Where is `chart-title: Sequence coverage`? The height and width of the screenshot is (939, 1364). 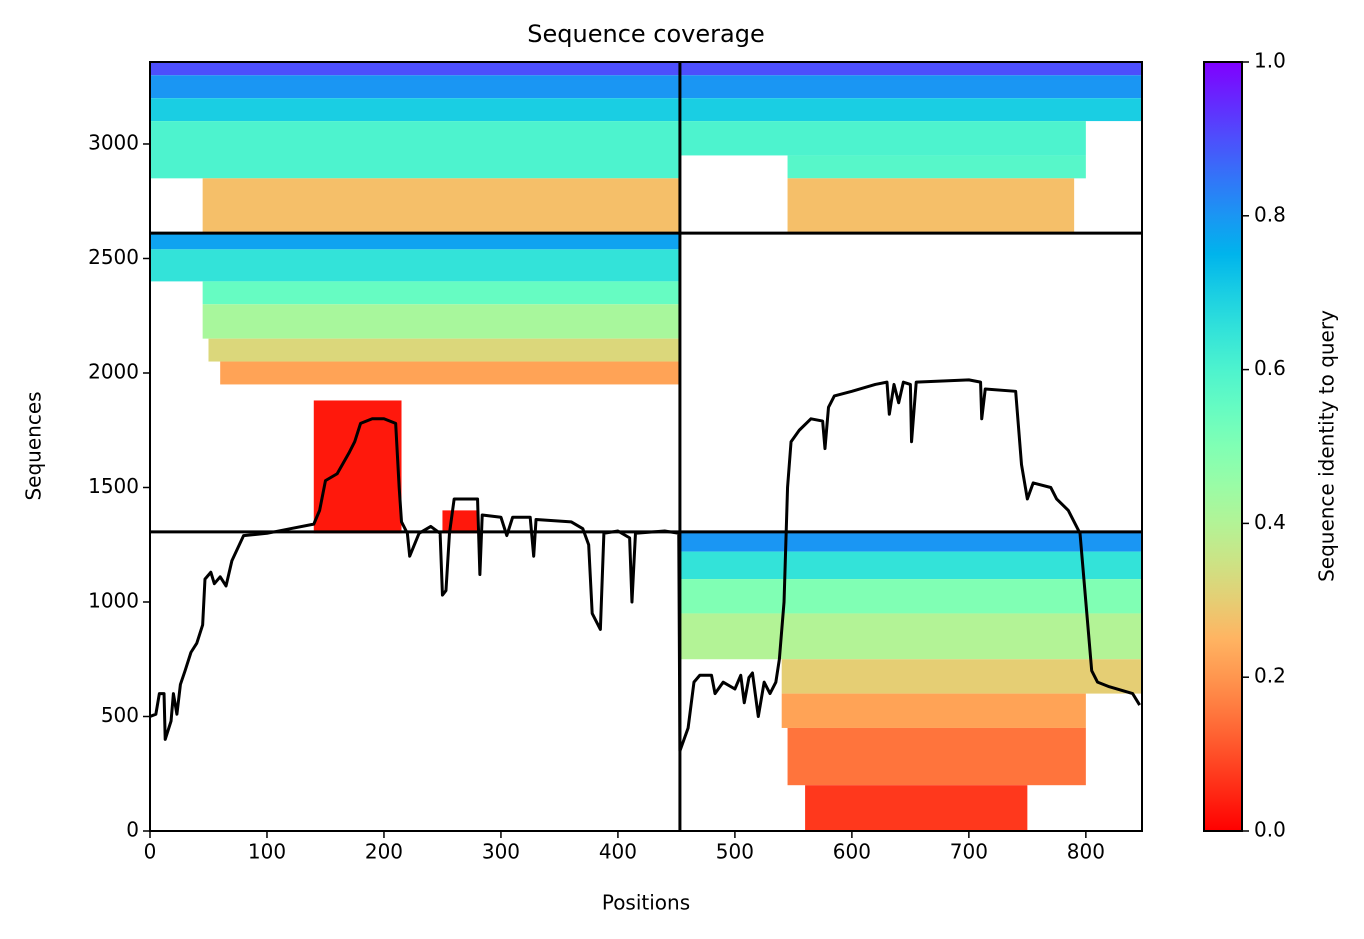
chart-title: Sequence coverage is located at coordinates (645, 34).